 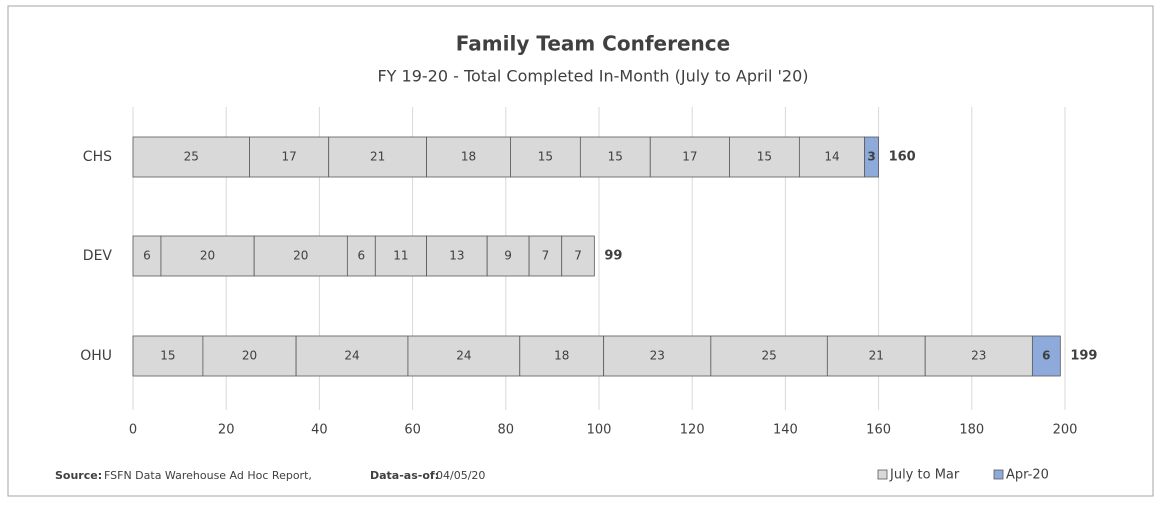 I want to click on segment-label: 9, so click(x=508, y=256).